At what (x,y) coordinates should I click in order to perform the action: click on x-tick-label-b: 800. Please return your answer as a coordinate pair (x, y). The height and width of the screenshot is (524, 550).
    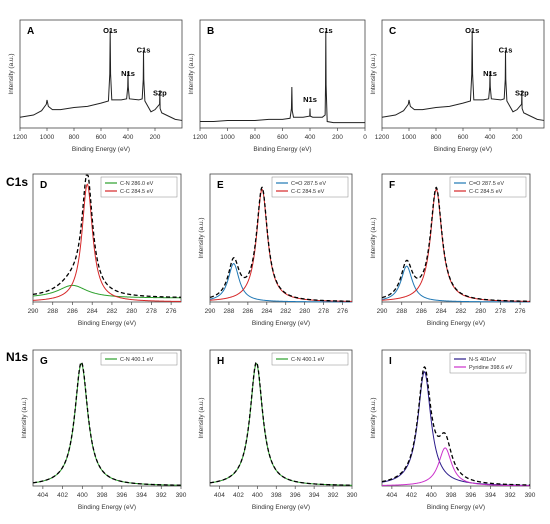
    Looking at the image, I should click on (255, 137).